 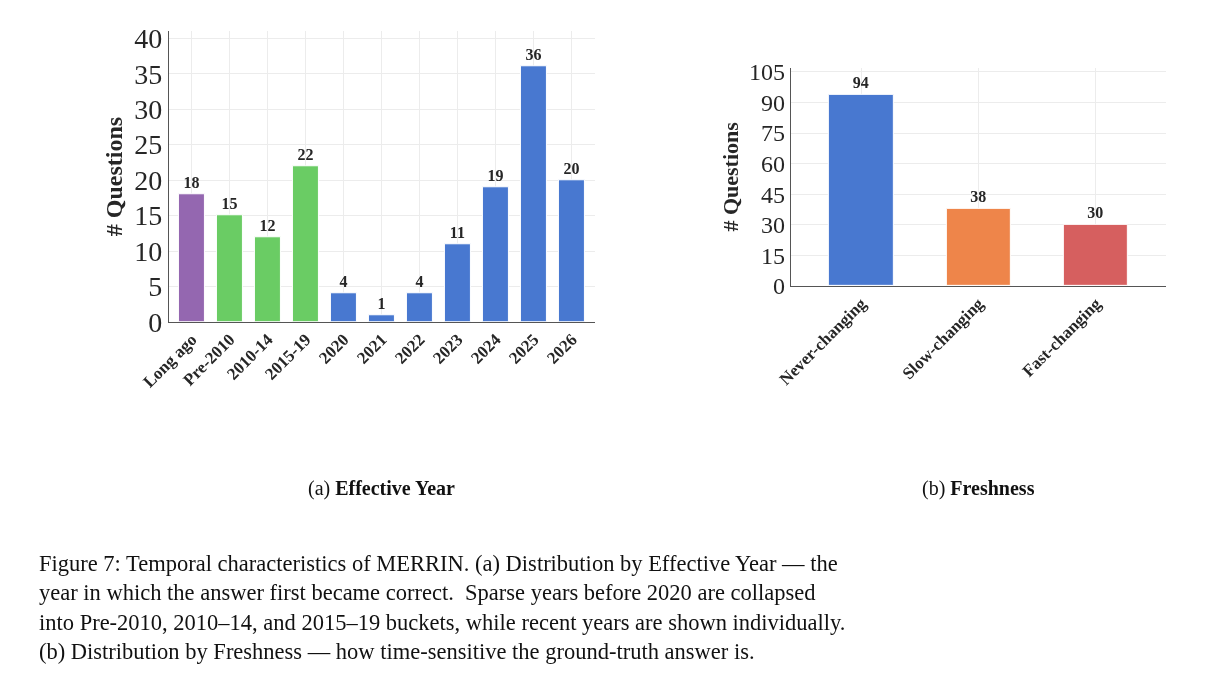 I want to click on y-tick-label: 5, so click(x=155, y=287).